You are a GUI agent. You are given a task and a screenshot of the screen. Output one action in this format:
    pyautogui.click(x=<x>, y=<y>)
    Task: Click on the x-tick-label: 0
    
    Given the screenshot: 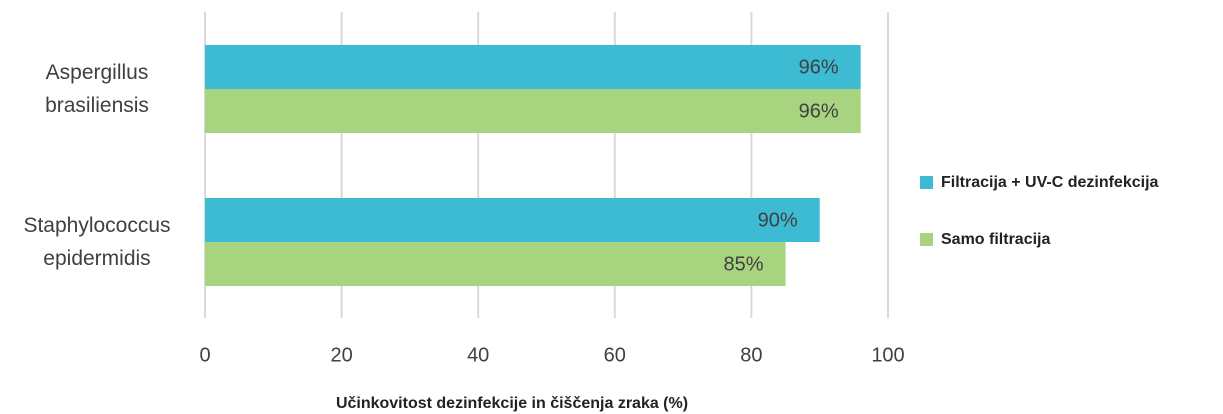 What is the action you would take?
    pyautogui.click(x=204, y=355)
    